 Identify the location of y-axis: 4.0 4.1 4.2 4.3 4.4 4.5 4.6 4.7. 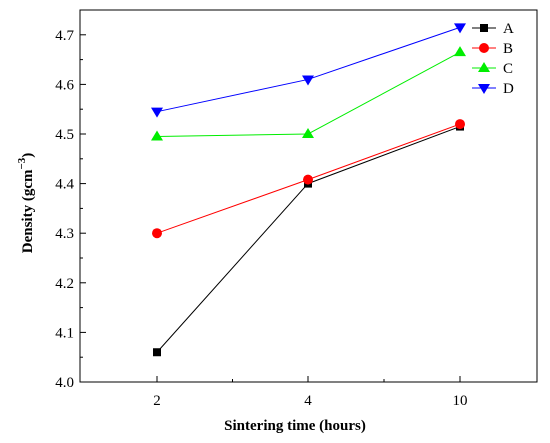
(70, 209).